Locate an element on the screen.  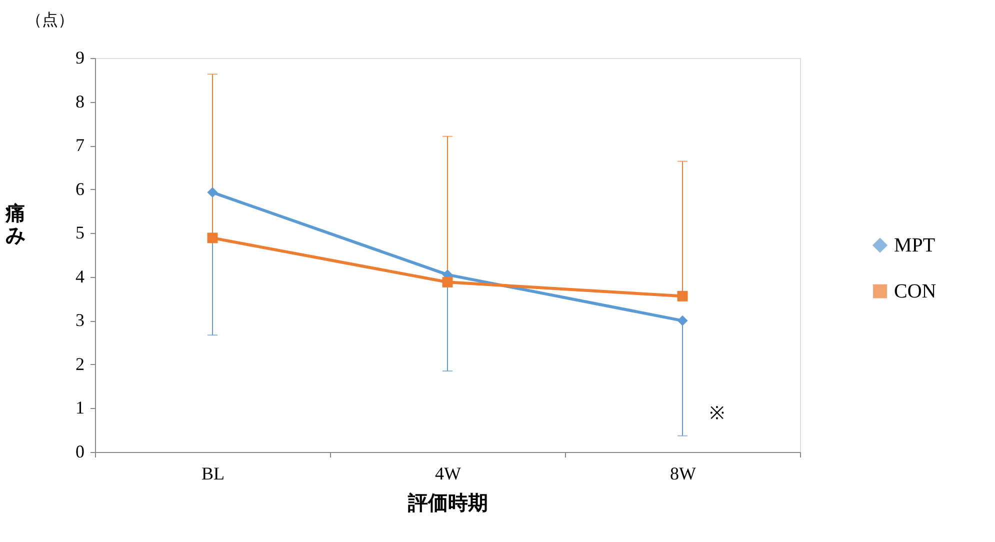
y-tick-label: 2 is located at coordinates (80, 364).